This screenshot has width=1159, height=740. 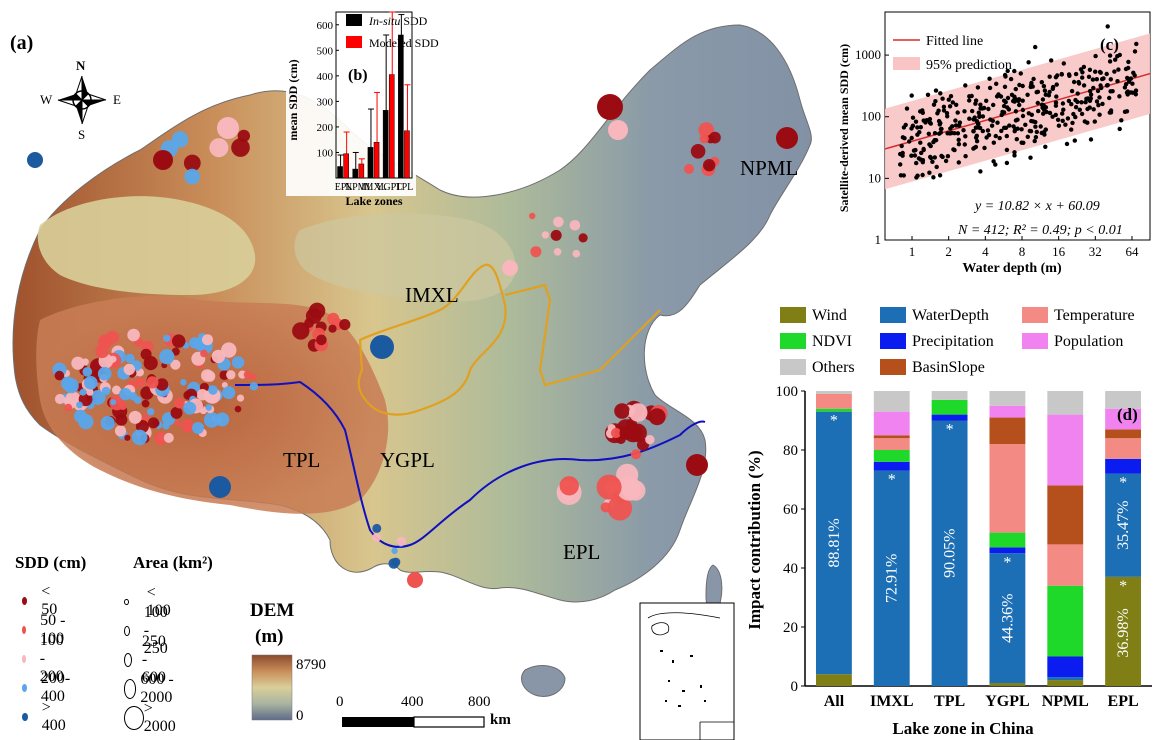 What do you see at coordinates (790, 628) in the screenshot?
I see `y-tick-label: 20` at bounding box center [790, 628].